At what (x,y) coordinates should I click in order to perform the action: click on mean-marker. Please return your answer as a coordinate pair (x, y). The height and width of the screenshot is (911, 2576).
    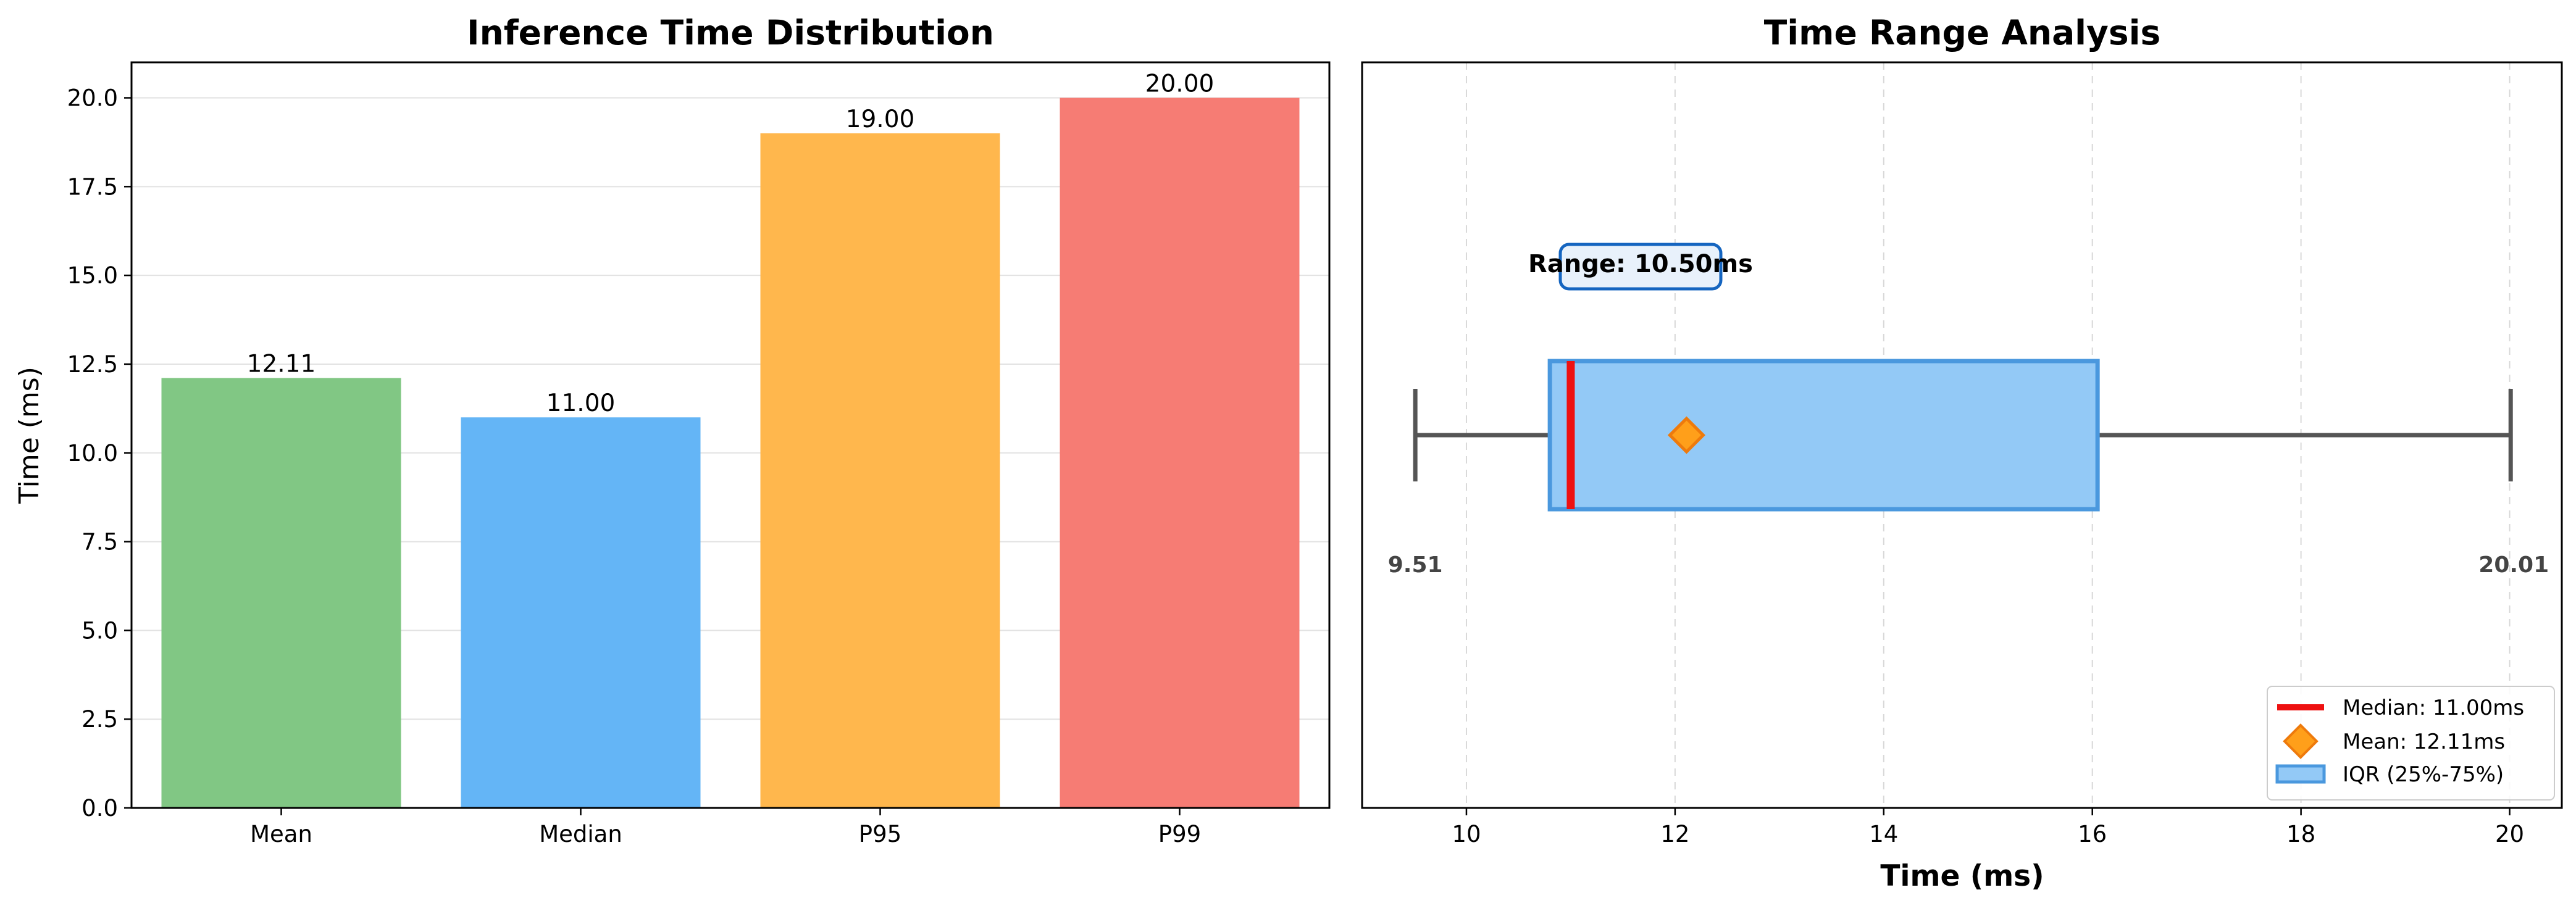
    Looking at the image, I should click on (1686, 435).